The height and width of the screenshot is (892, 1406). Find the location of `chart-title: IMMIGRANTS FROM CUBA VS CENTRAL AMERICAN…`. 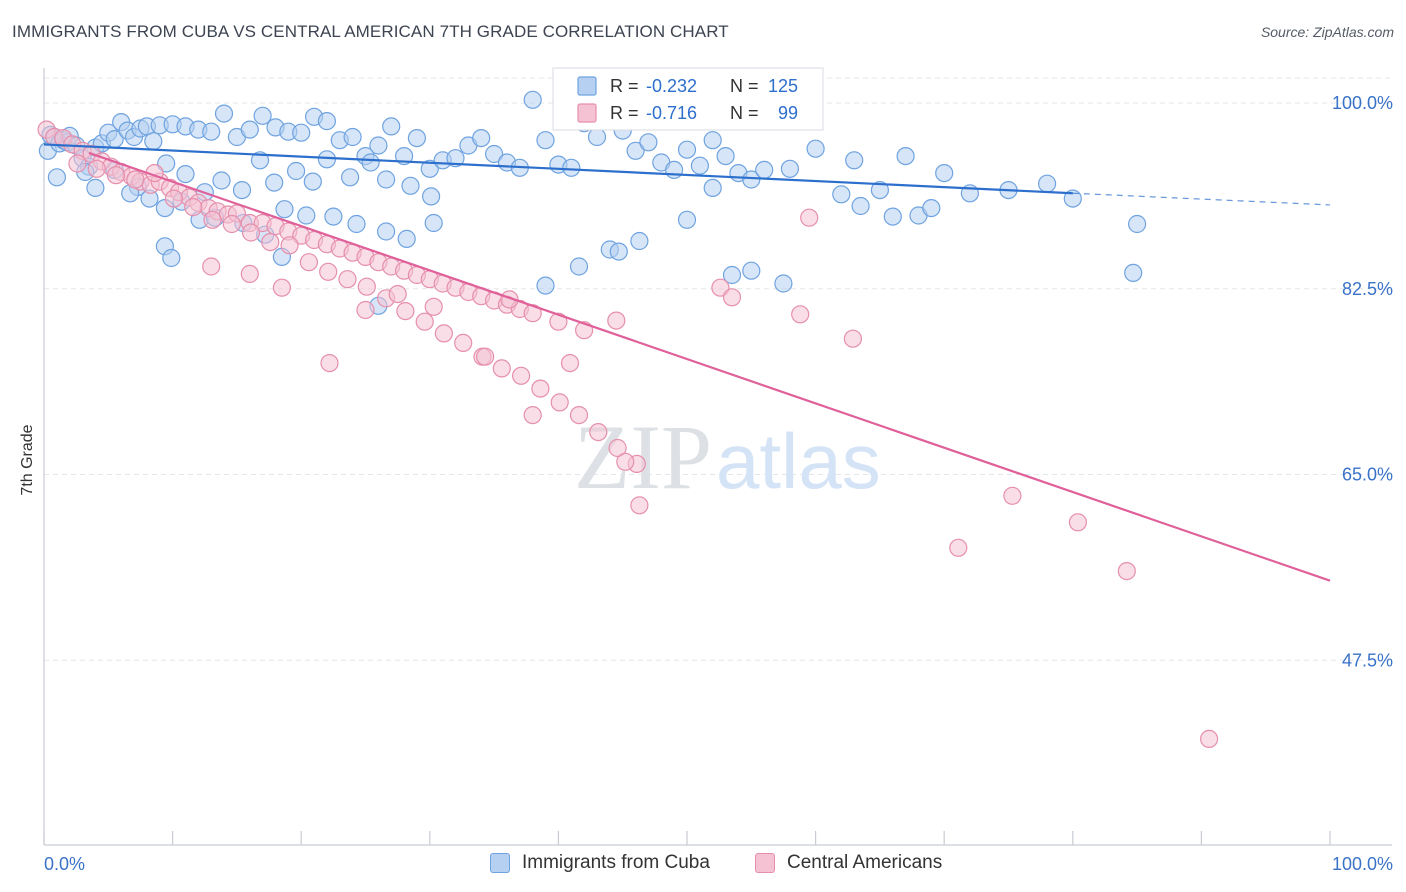

chart-title: IMMIGRANTS FROM CUBA VS CENTRAL AMERICAN… is located at coordinates (370, 31).